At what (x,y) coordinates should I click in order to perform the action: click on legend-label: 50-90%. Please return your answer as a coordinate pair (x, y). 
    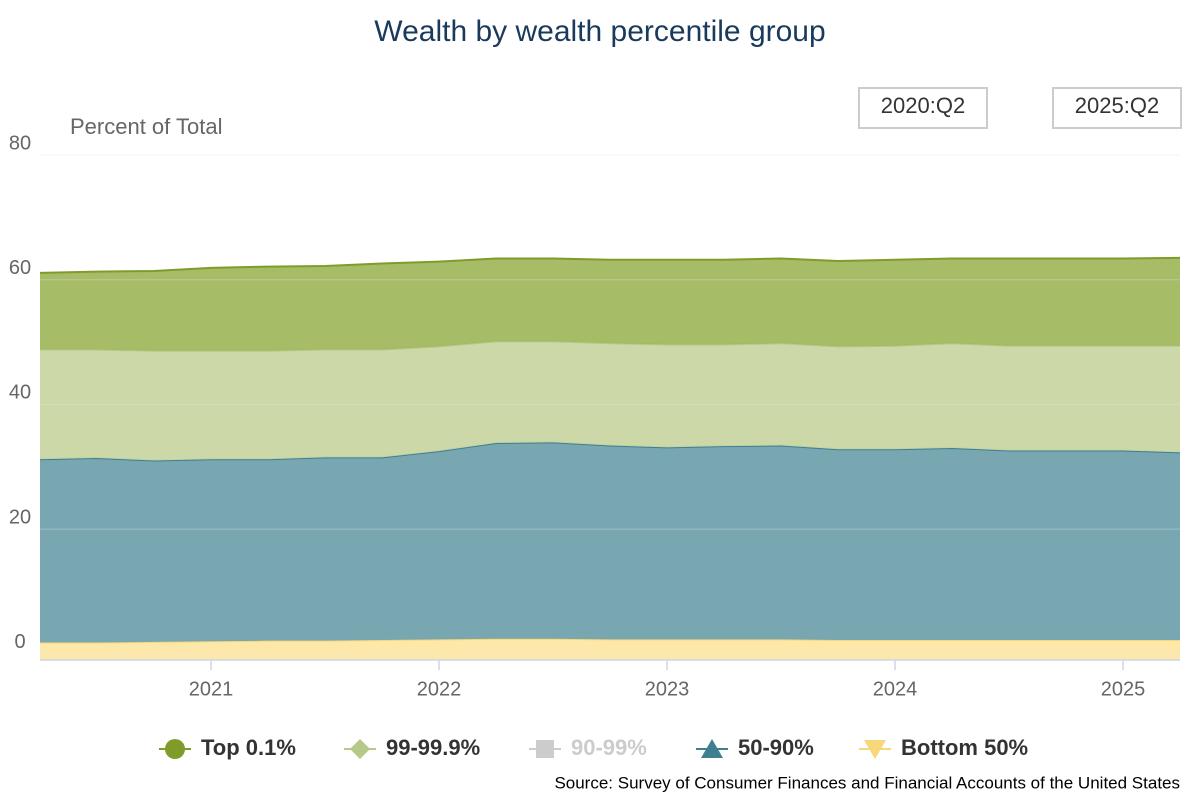
    Looking at the image, I should click on (776, 747).